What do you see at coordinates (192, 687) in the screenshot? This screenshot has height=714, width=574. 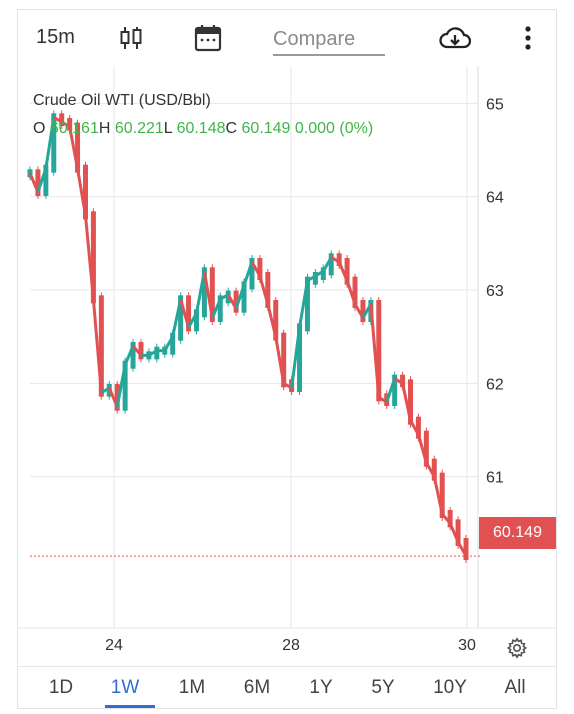 I see `range-1m: 1M` at bounding box center [192, 687].